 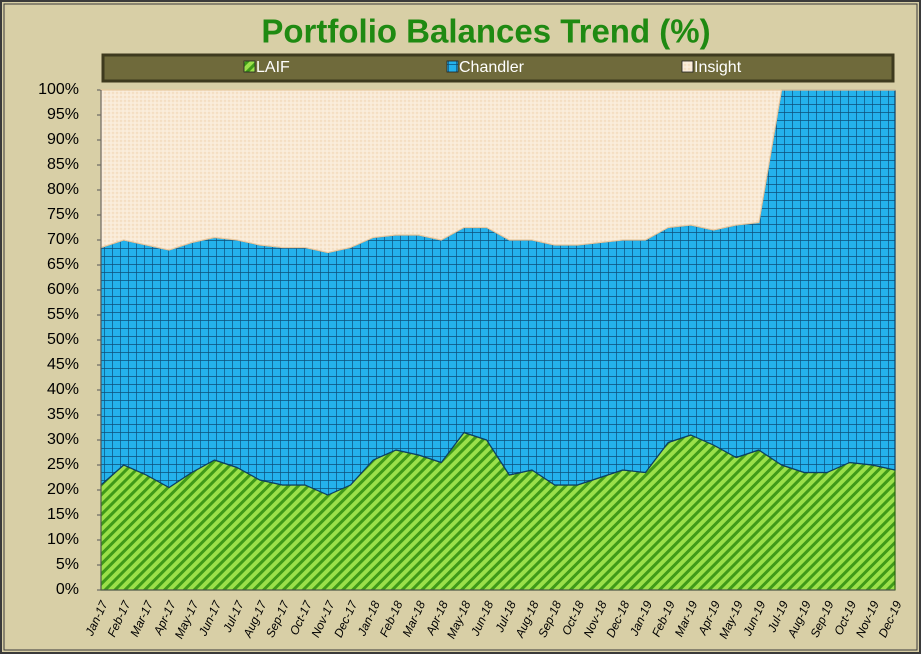 I want to click on legend-label: Chandler, so click(x=492, y=67).